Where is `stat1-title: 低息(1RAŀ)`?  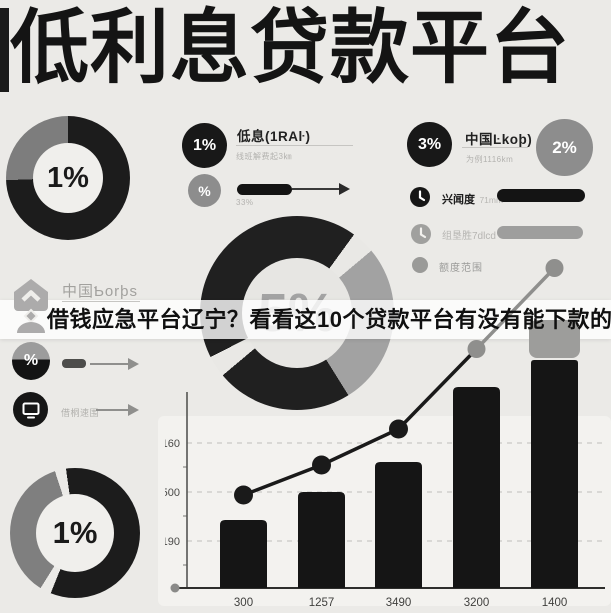 stat1-title: 低息(1RAŀ) is located at coordinates (274, 136).